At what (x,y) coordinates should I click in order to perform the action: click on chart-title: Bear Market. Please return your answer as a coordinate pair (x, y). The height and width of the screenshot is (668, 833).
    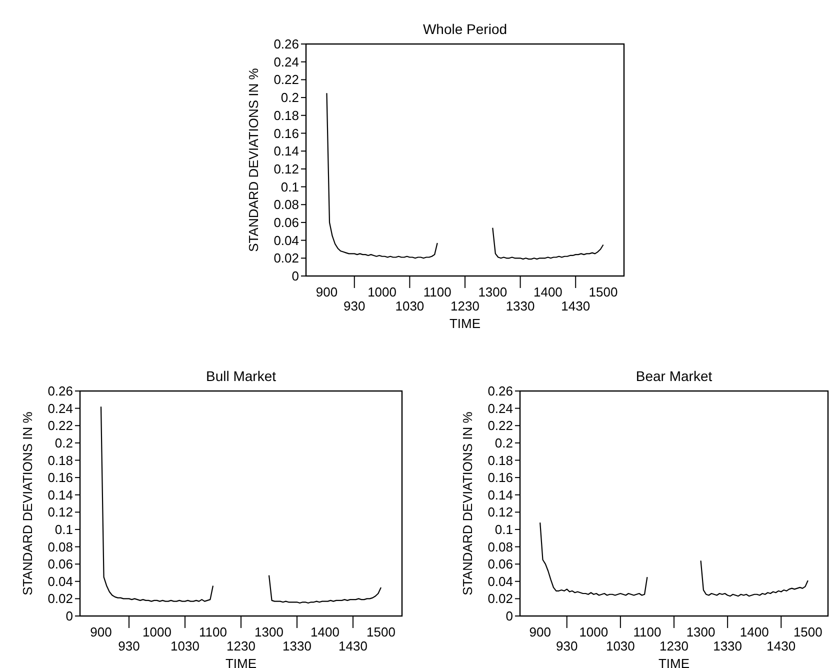
    Looking at the image, I should click on (674, 376).